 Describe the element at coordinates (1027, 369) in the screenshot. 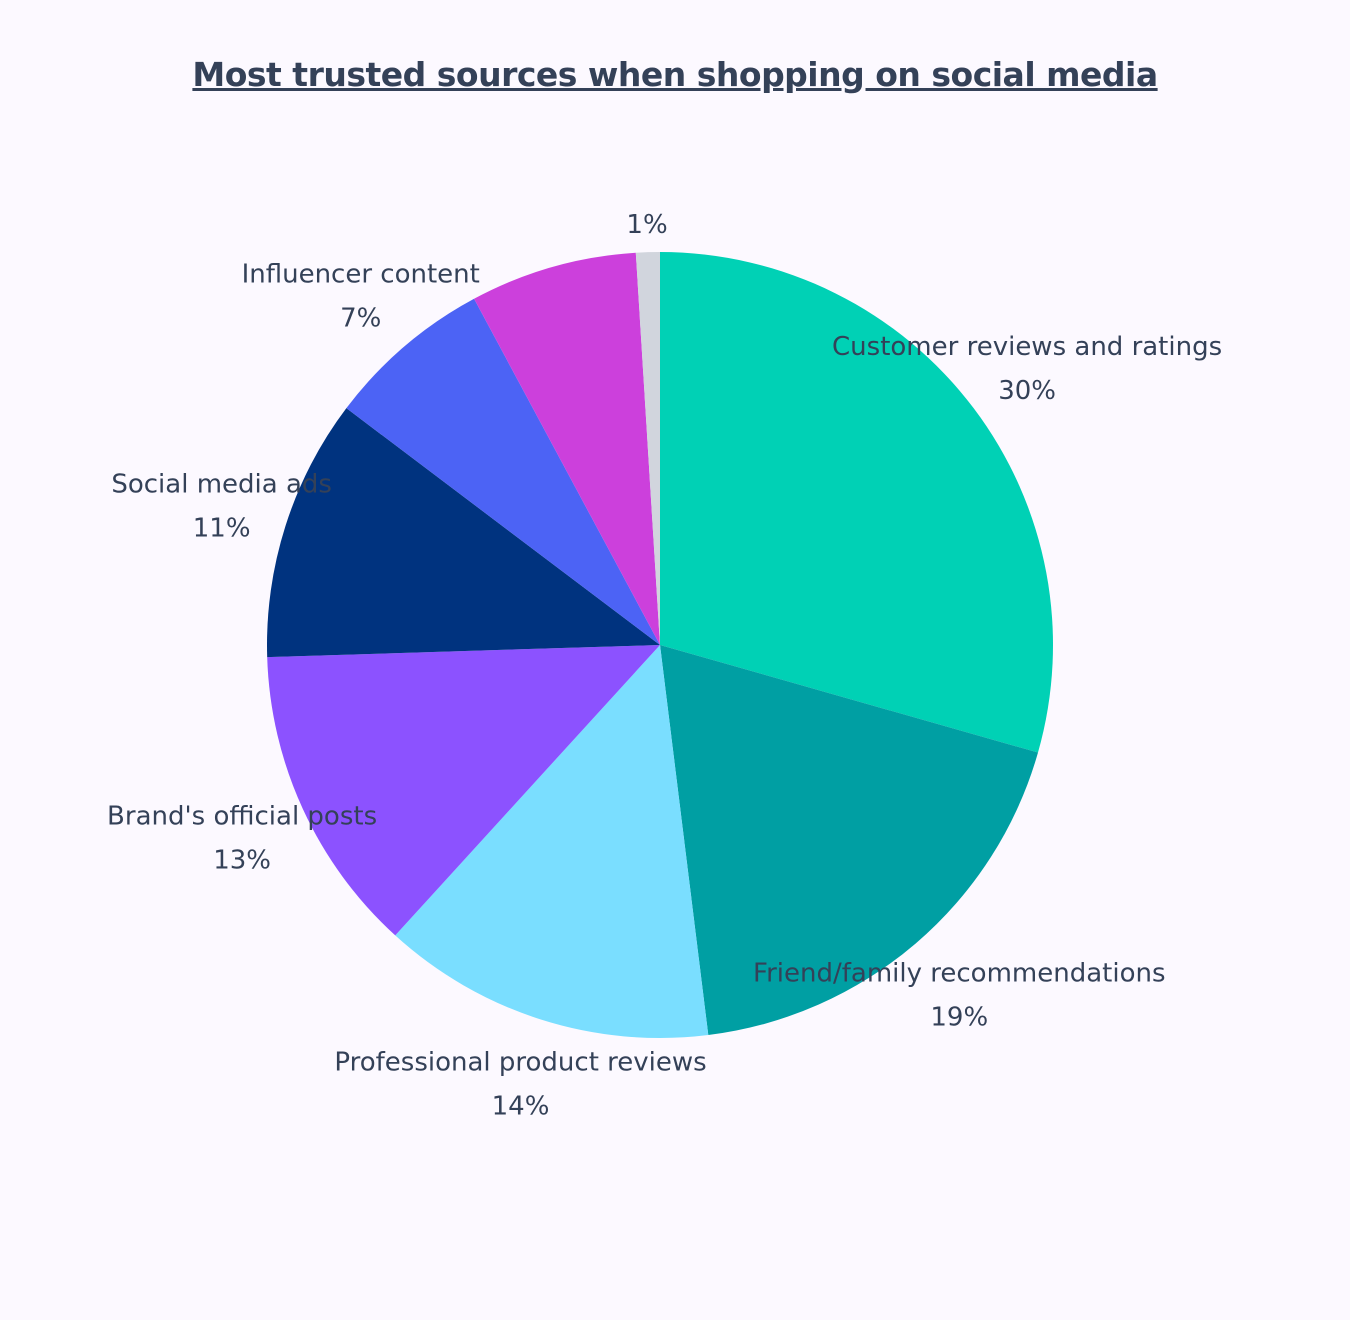

I see `slice-label: Customer reviews and ratings 30%` at that location.